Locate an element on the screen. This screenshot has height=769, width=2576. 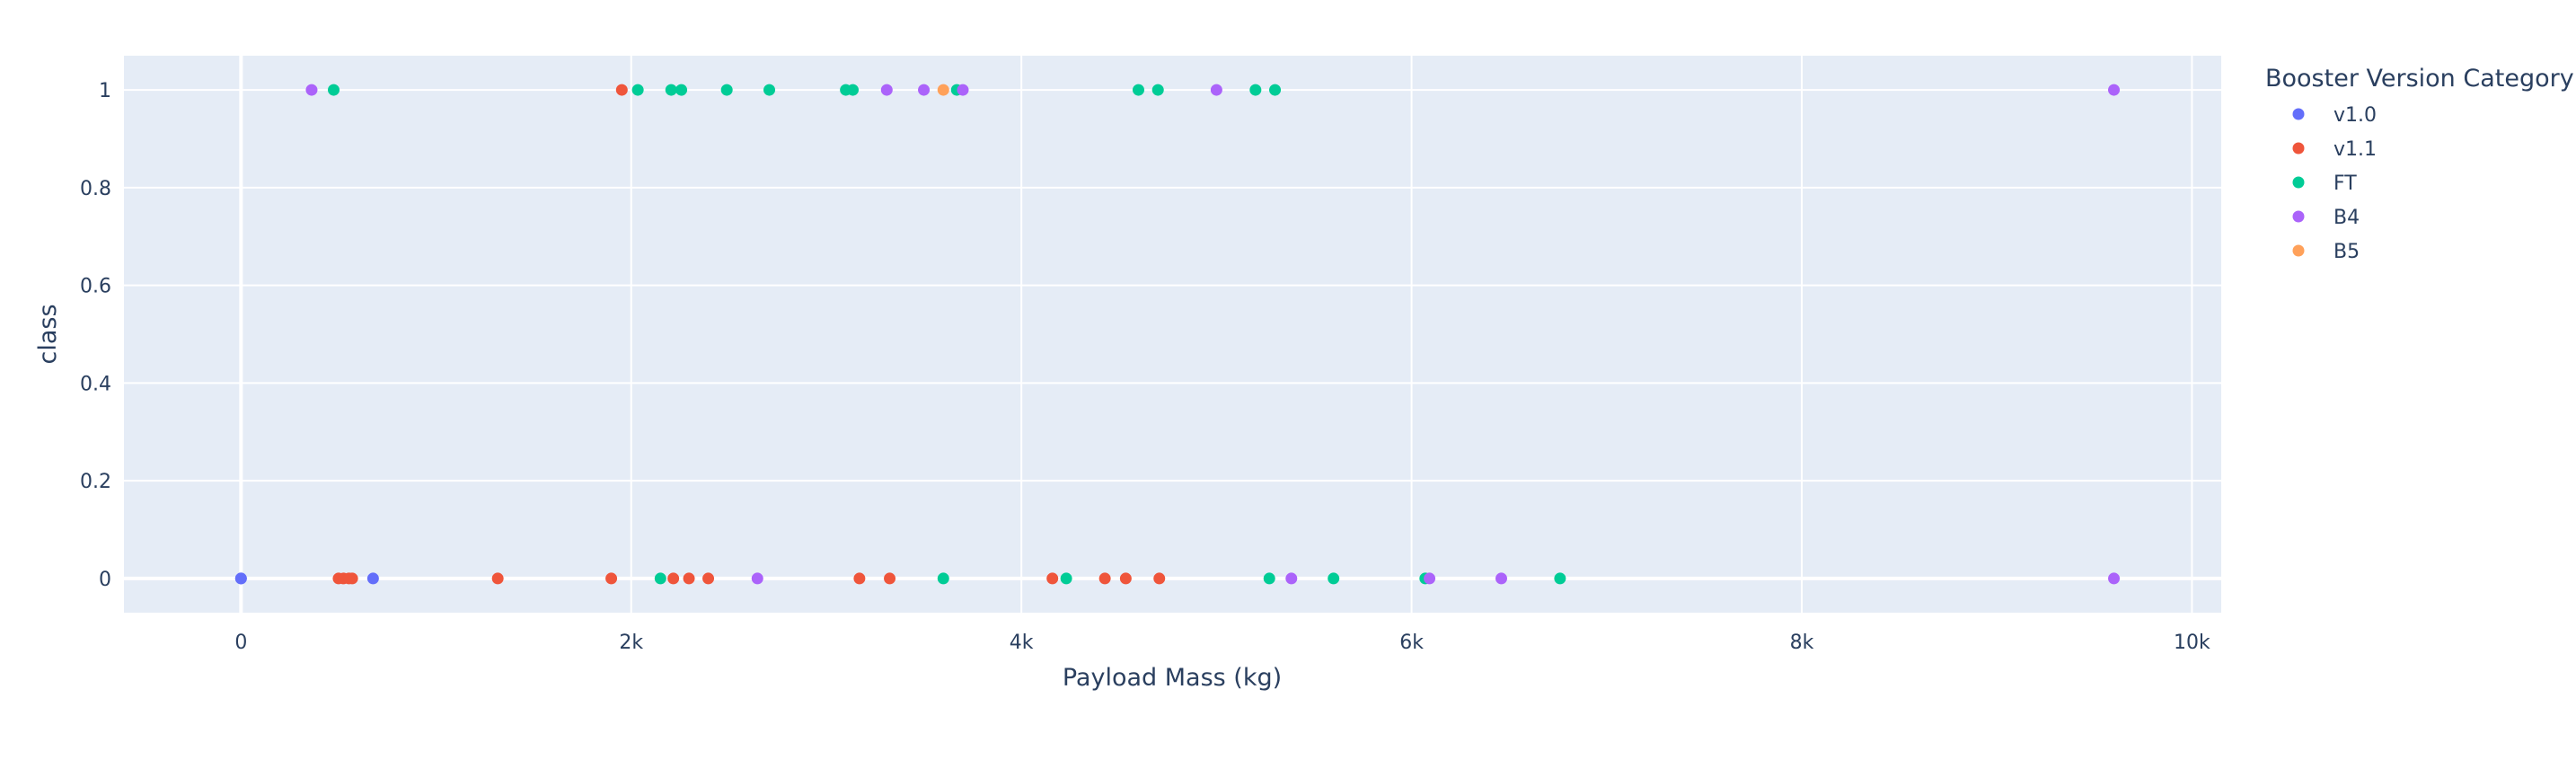
legend-label: v1.0 is located at coordinates (2355, 115).